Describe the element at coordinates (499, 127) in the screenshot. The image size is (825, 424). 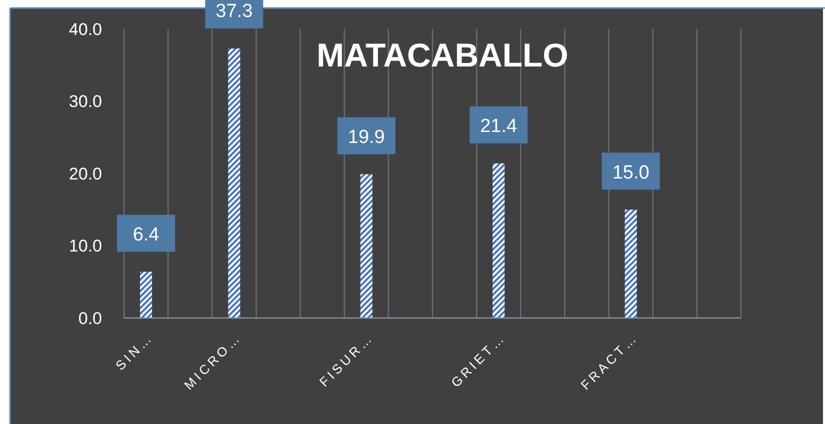
I see `data-label: 21.4` at that location.